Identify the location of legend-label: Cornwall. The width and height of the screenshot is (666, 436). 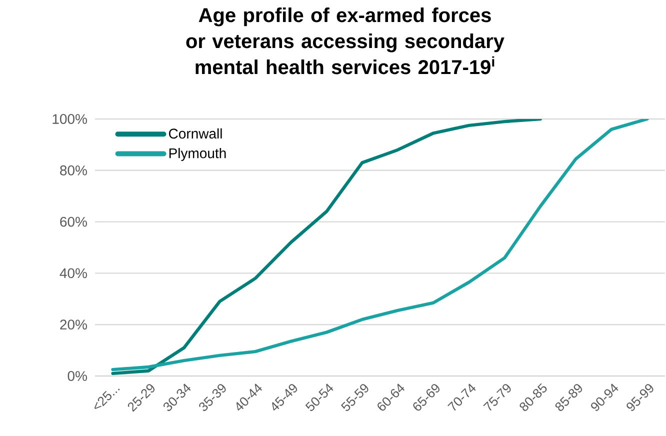
(195, 133).